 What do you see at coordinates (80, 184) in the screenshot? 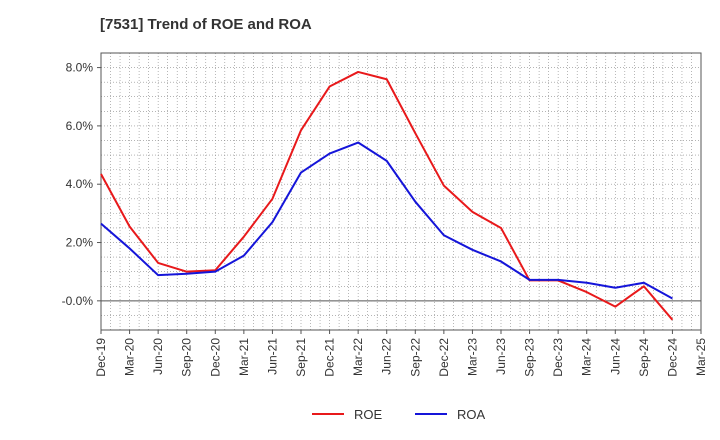
I see `y-tick-label: 4.0%` at bounding box center [80, 184].